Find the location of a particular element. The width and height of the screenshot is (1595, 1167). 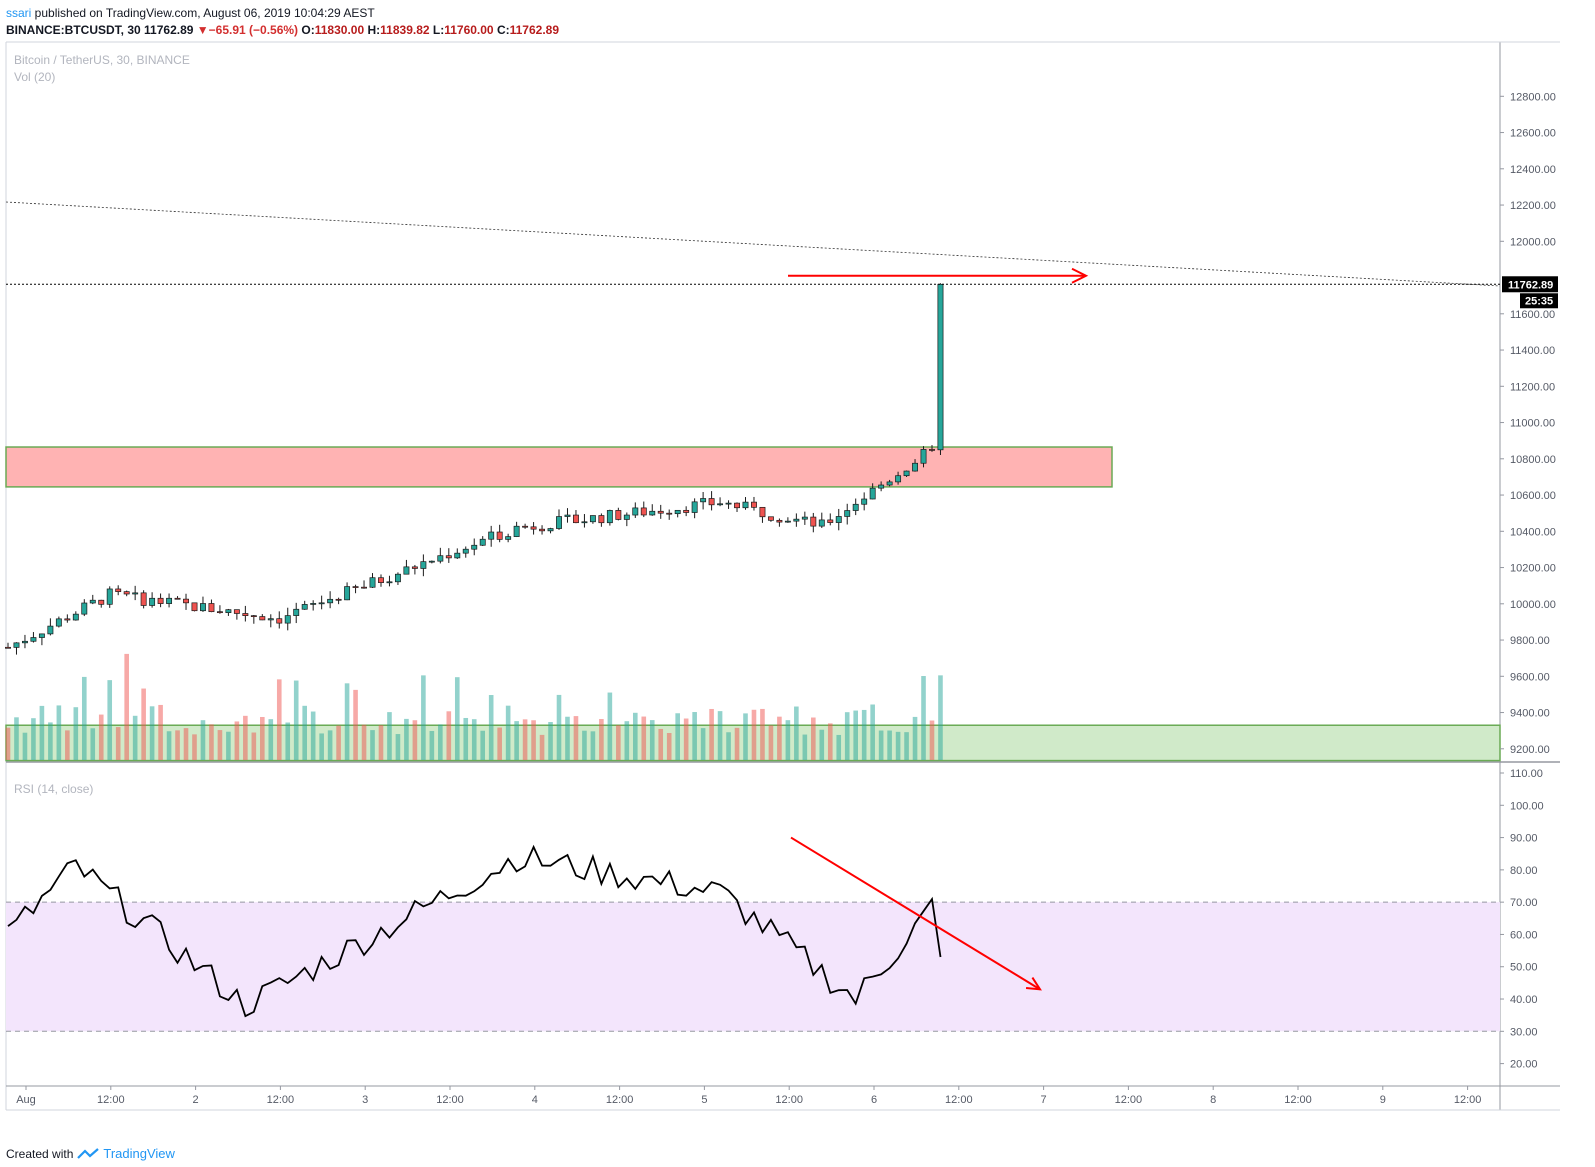

price-tick-label: 9800.00 is located at coordinates (1530, 641).